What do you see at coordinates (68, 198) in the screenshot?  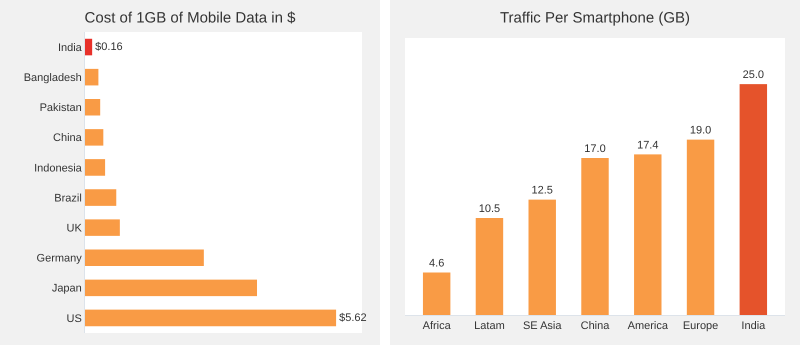 I see `y-tick-label: Brazil` at bounding box center [68, 198].